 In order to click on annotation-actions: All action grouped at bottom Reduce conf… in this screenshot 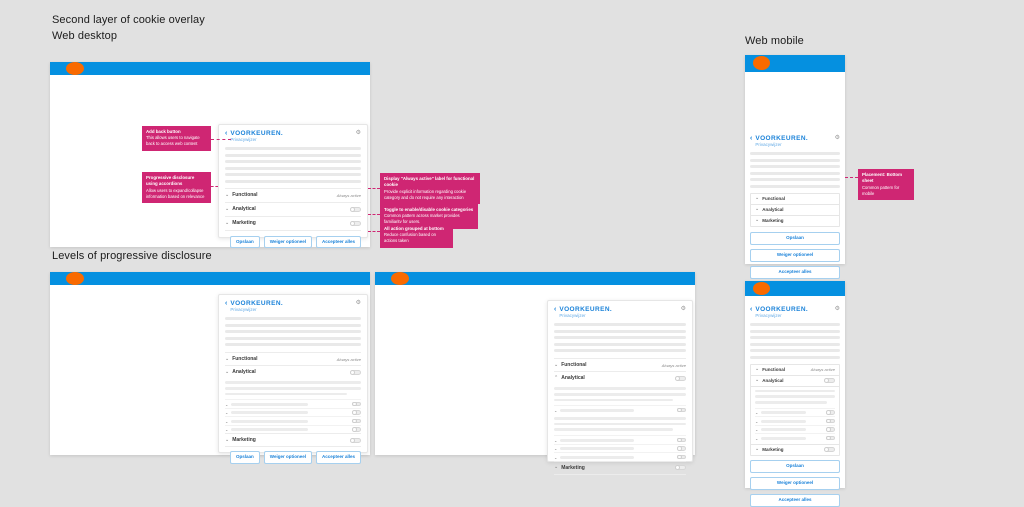, I will do `click(416, 235)`.